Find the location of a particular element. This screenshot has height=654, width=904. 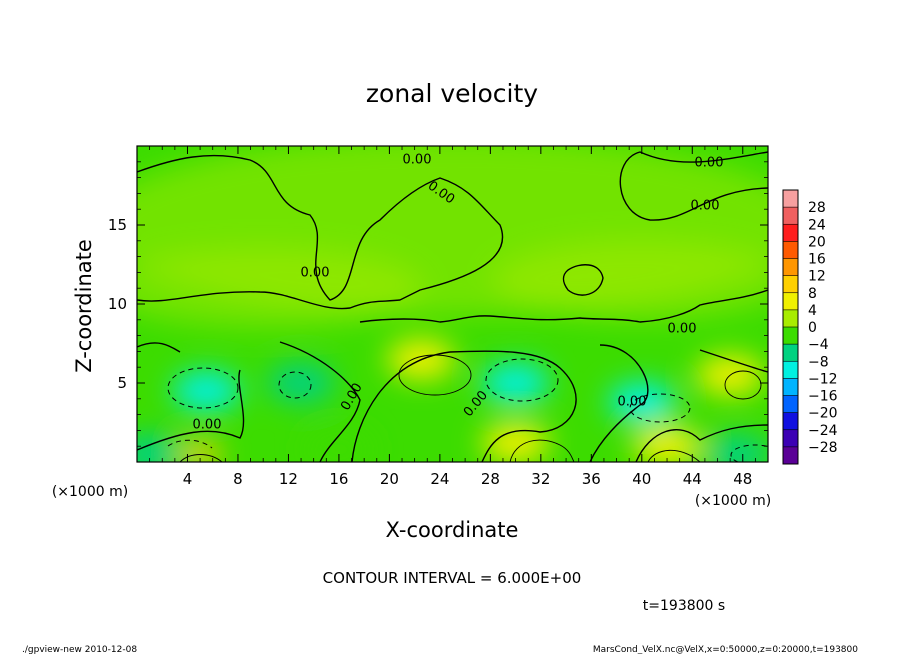

colorbar-label: 16 is located at coordinates (817, 260).